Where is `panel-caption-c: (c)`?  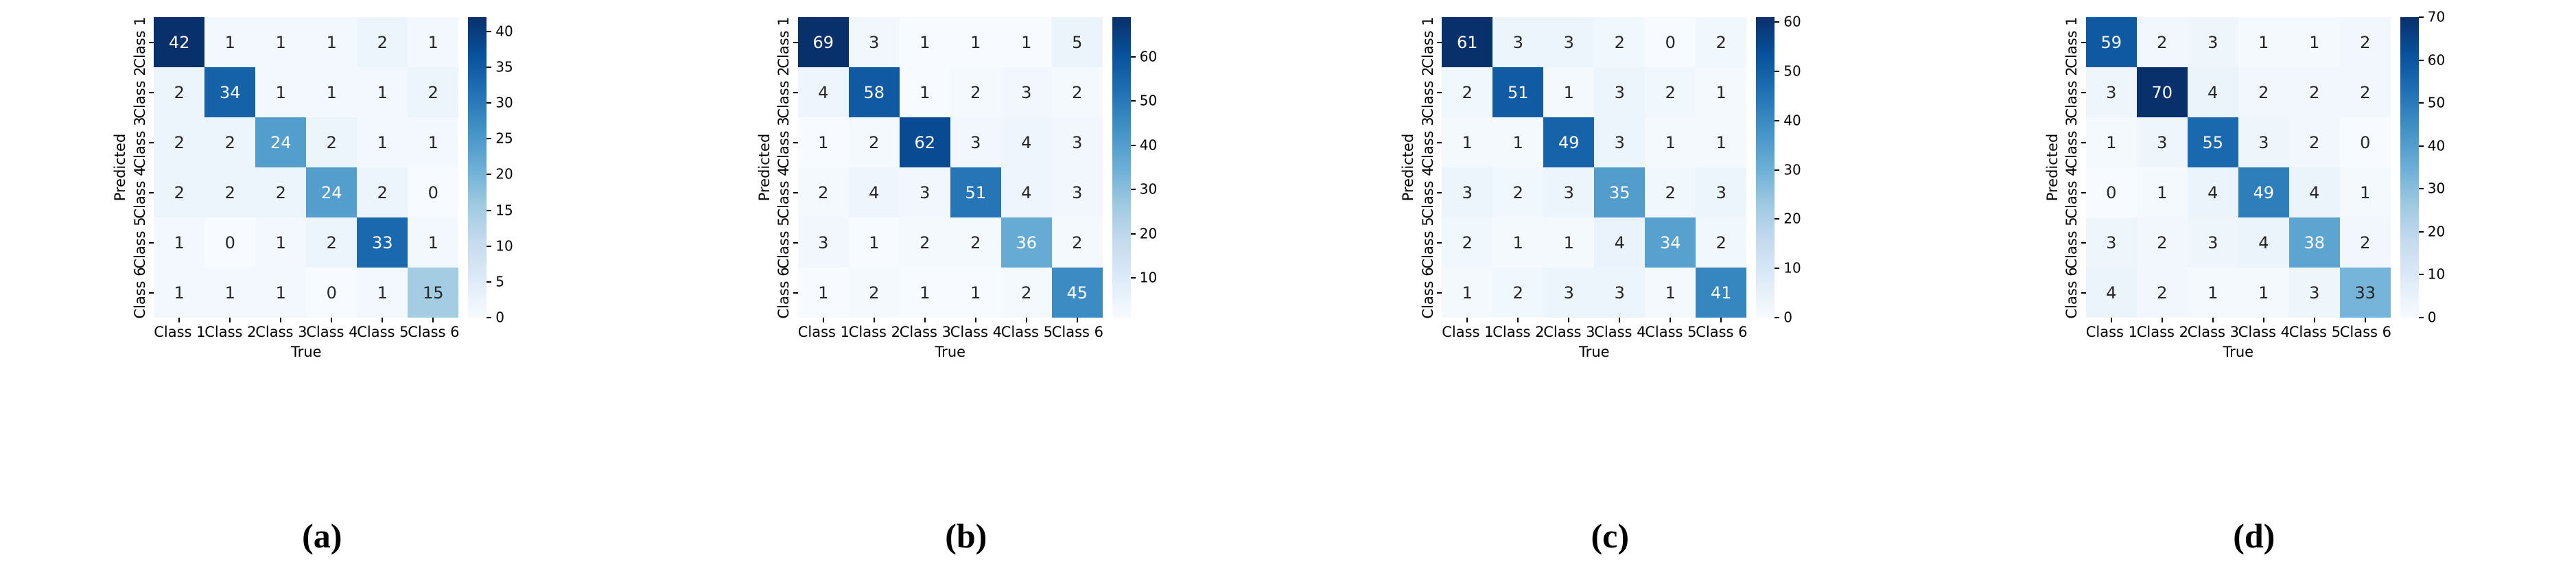 panel-caption-c: (c) is located at coordinates (1610, 536).